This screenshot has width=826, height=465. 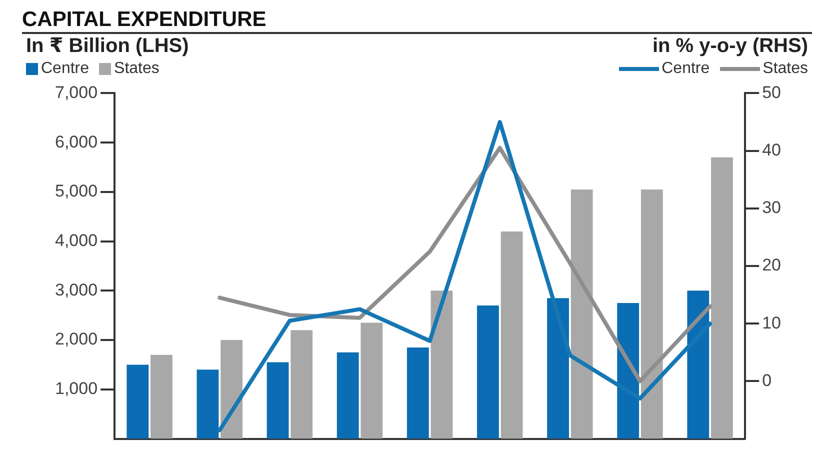 What do you see at coordinates (76, 339) in the screenshot?
I see `y-tick-label: 2,000` at bounding box center [76, 339].